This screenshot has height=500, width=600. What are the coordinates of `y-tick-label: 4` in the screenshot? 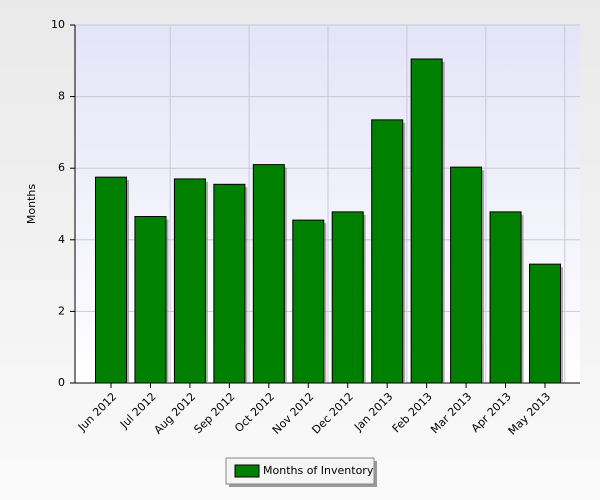 It's located at (61, 239).